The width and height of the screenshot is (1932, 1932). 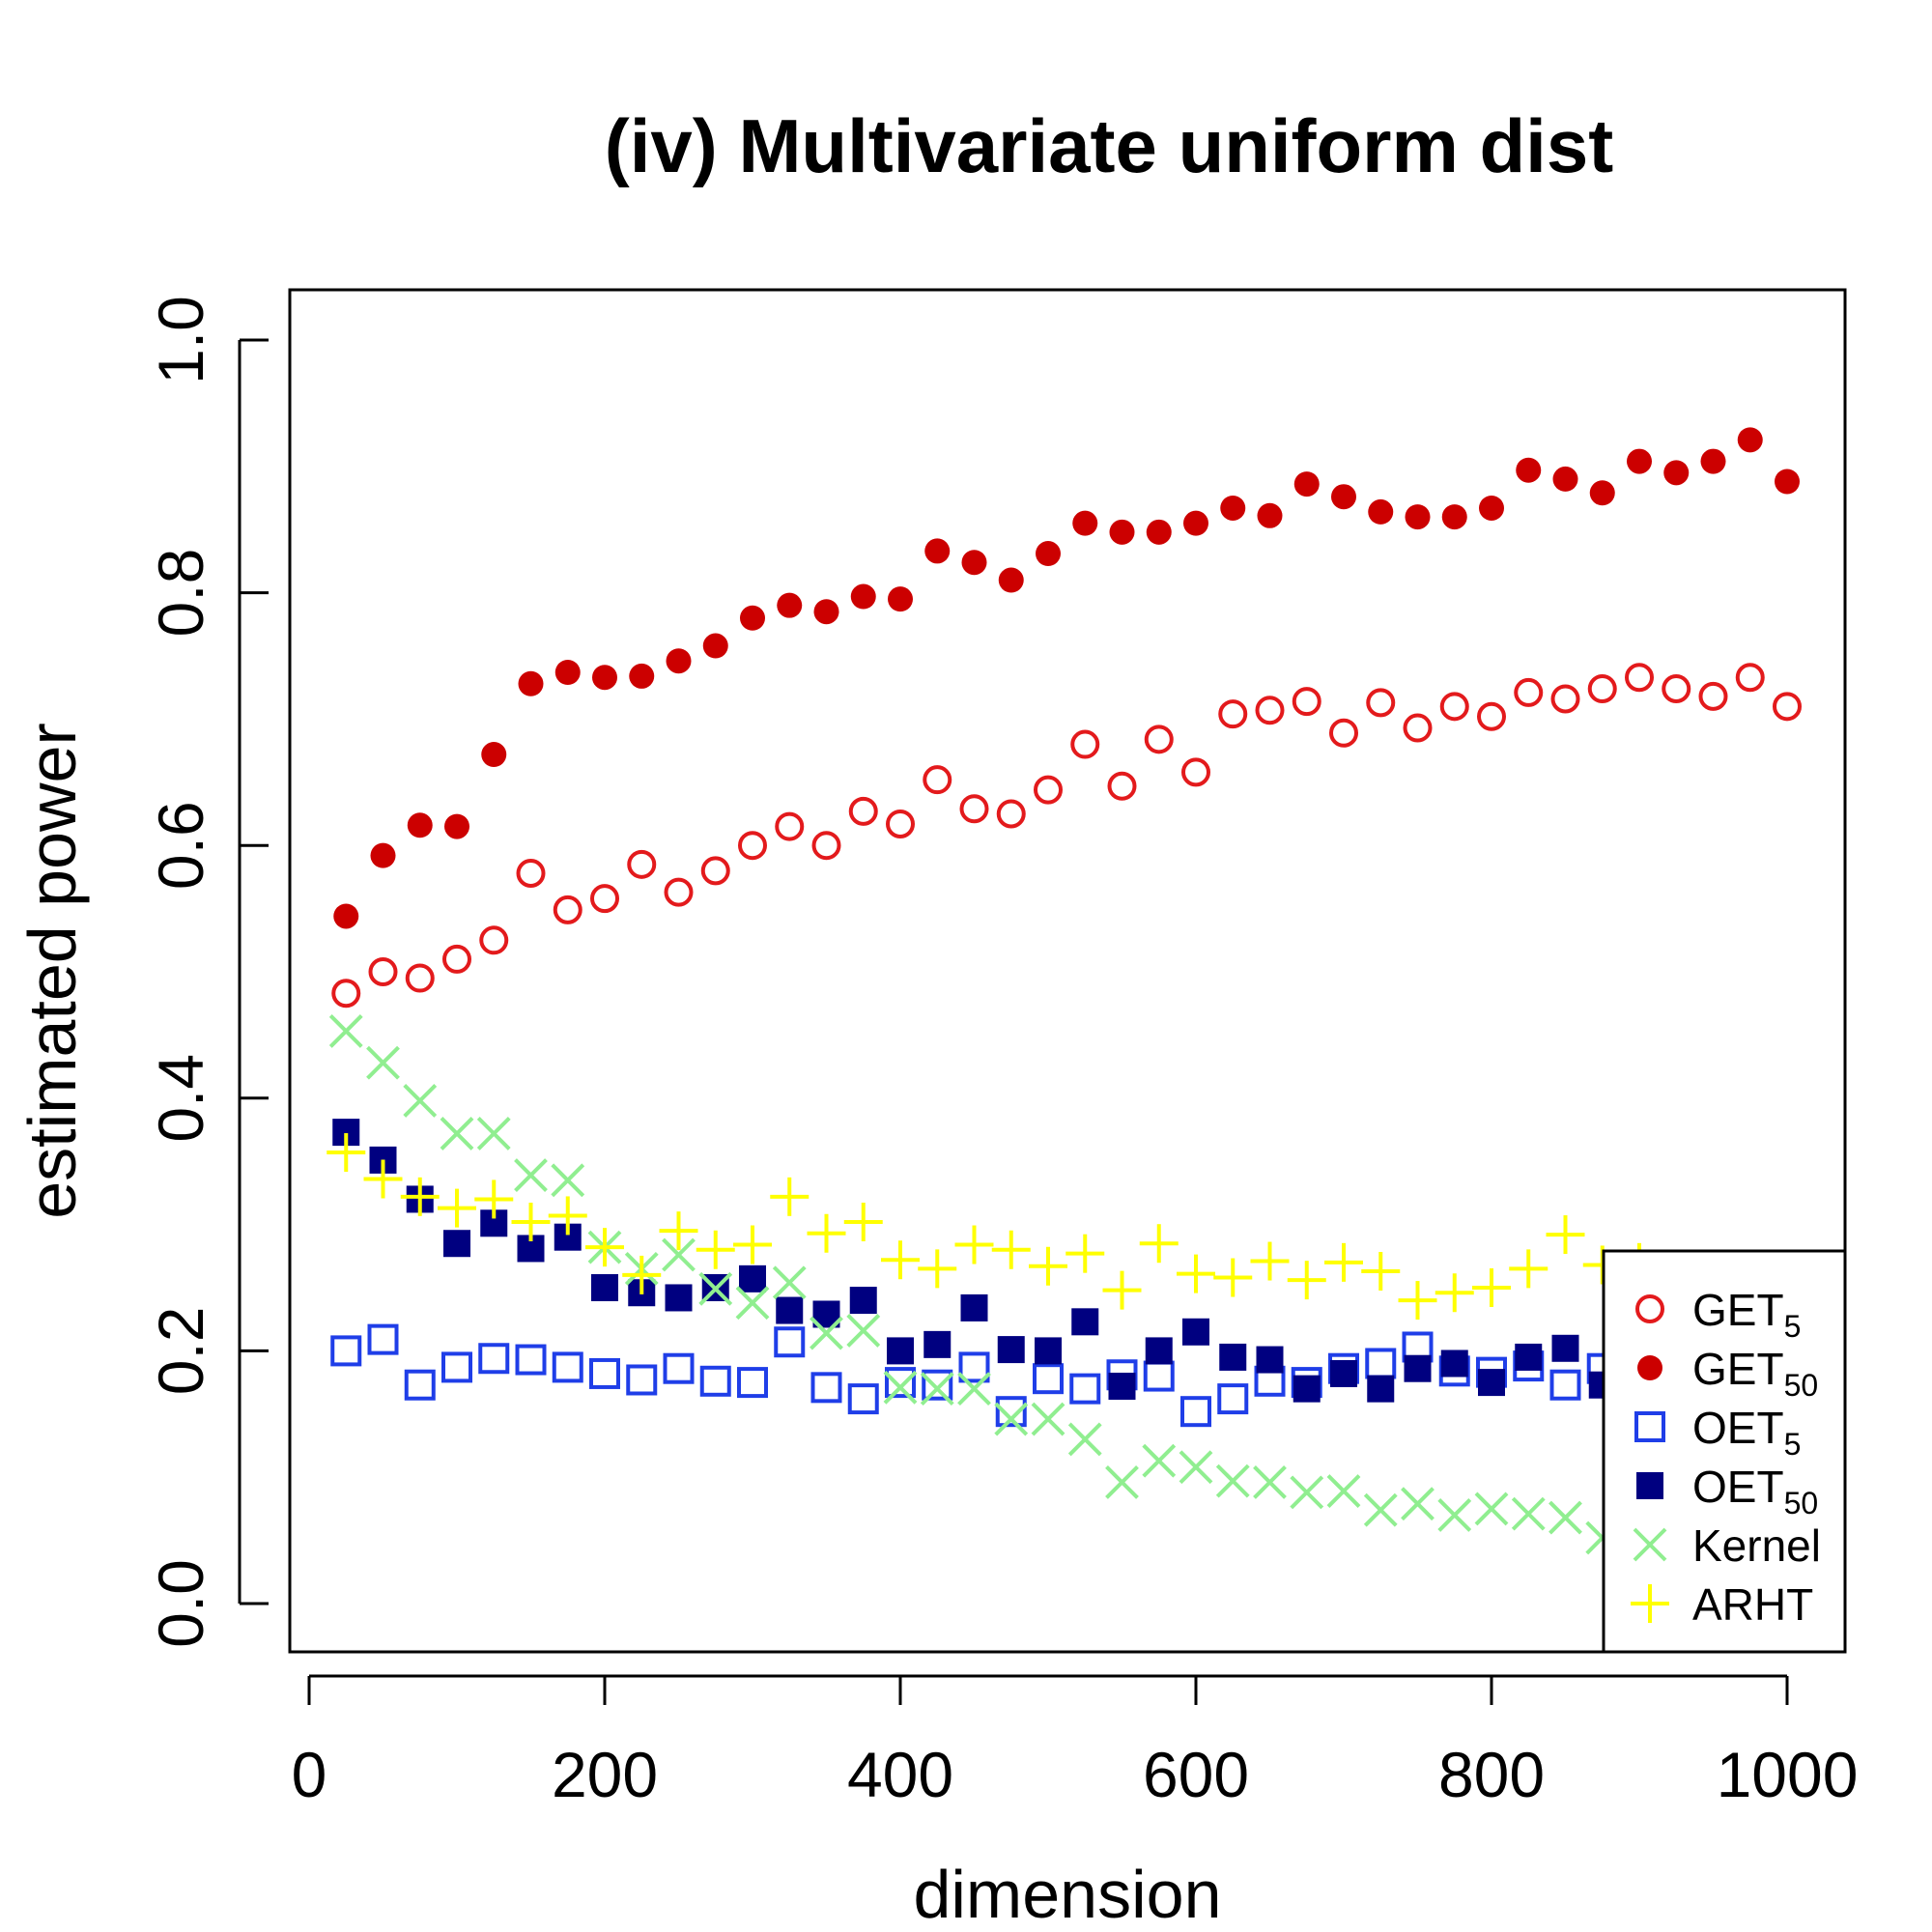 I want to click on legend-item: Kernel, so click(x=1727, y=1545).